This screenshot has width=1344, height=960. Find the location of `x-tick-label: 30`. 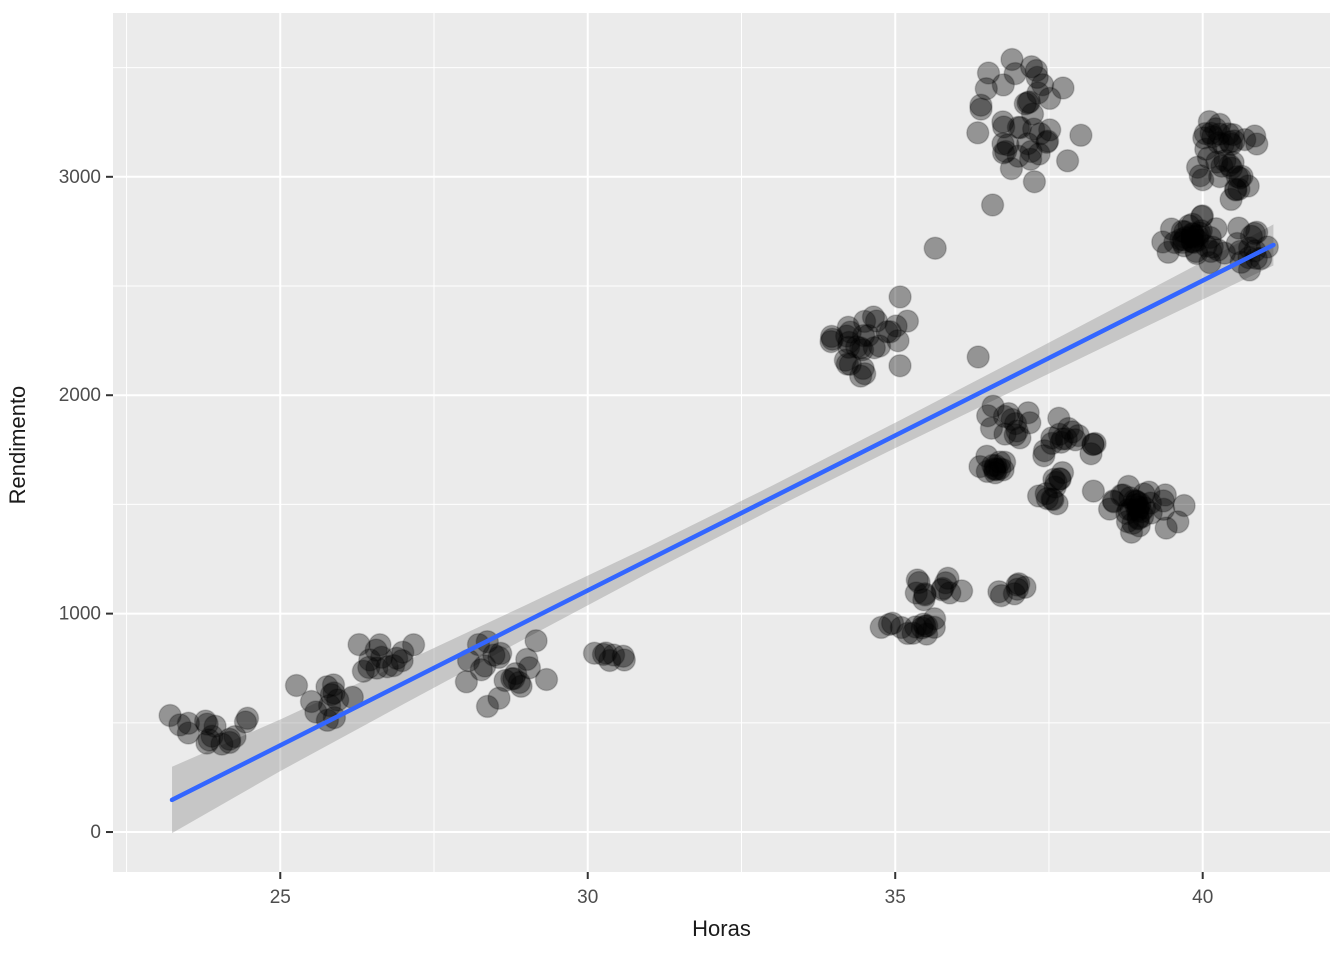

x-tick-label: 30 is located at coordinates (587, 897).